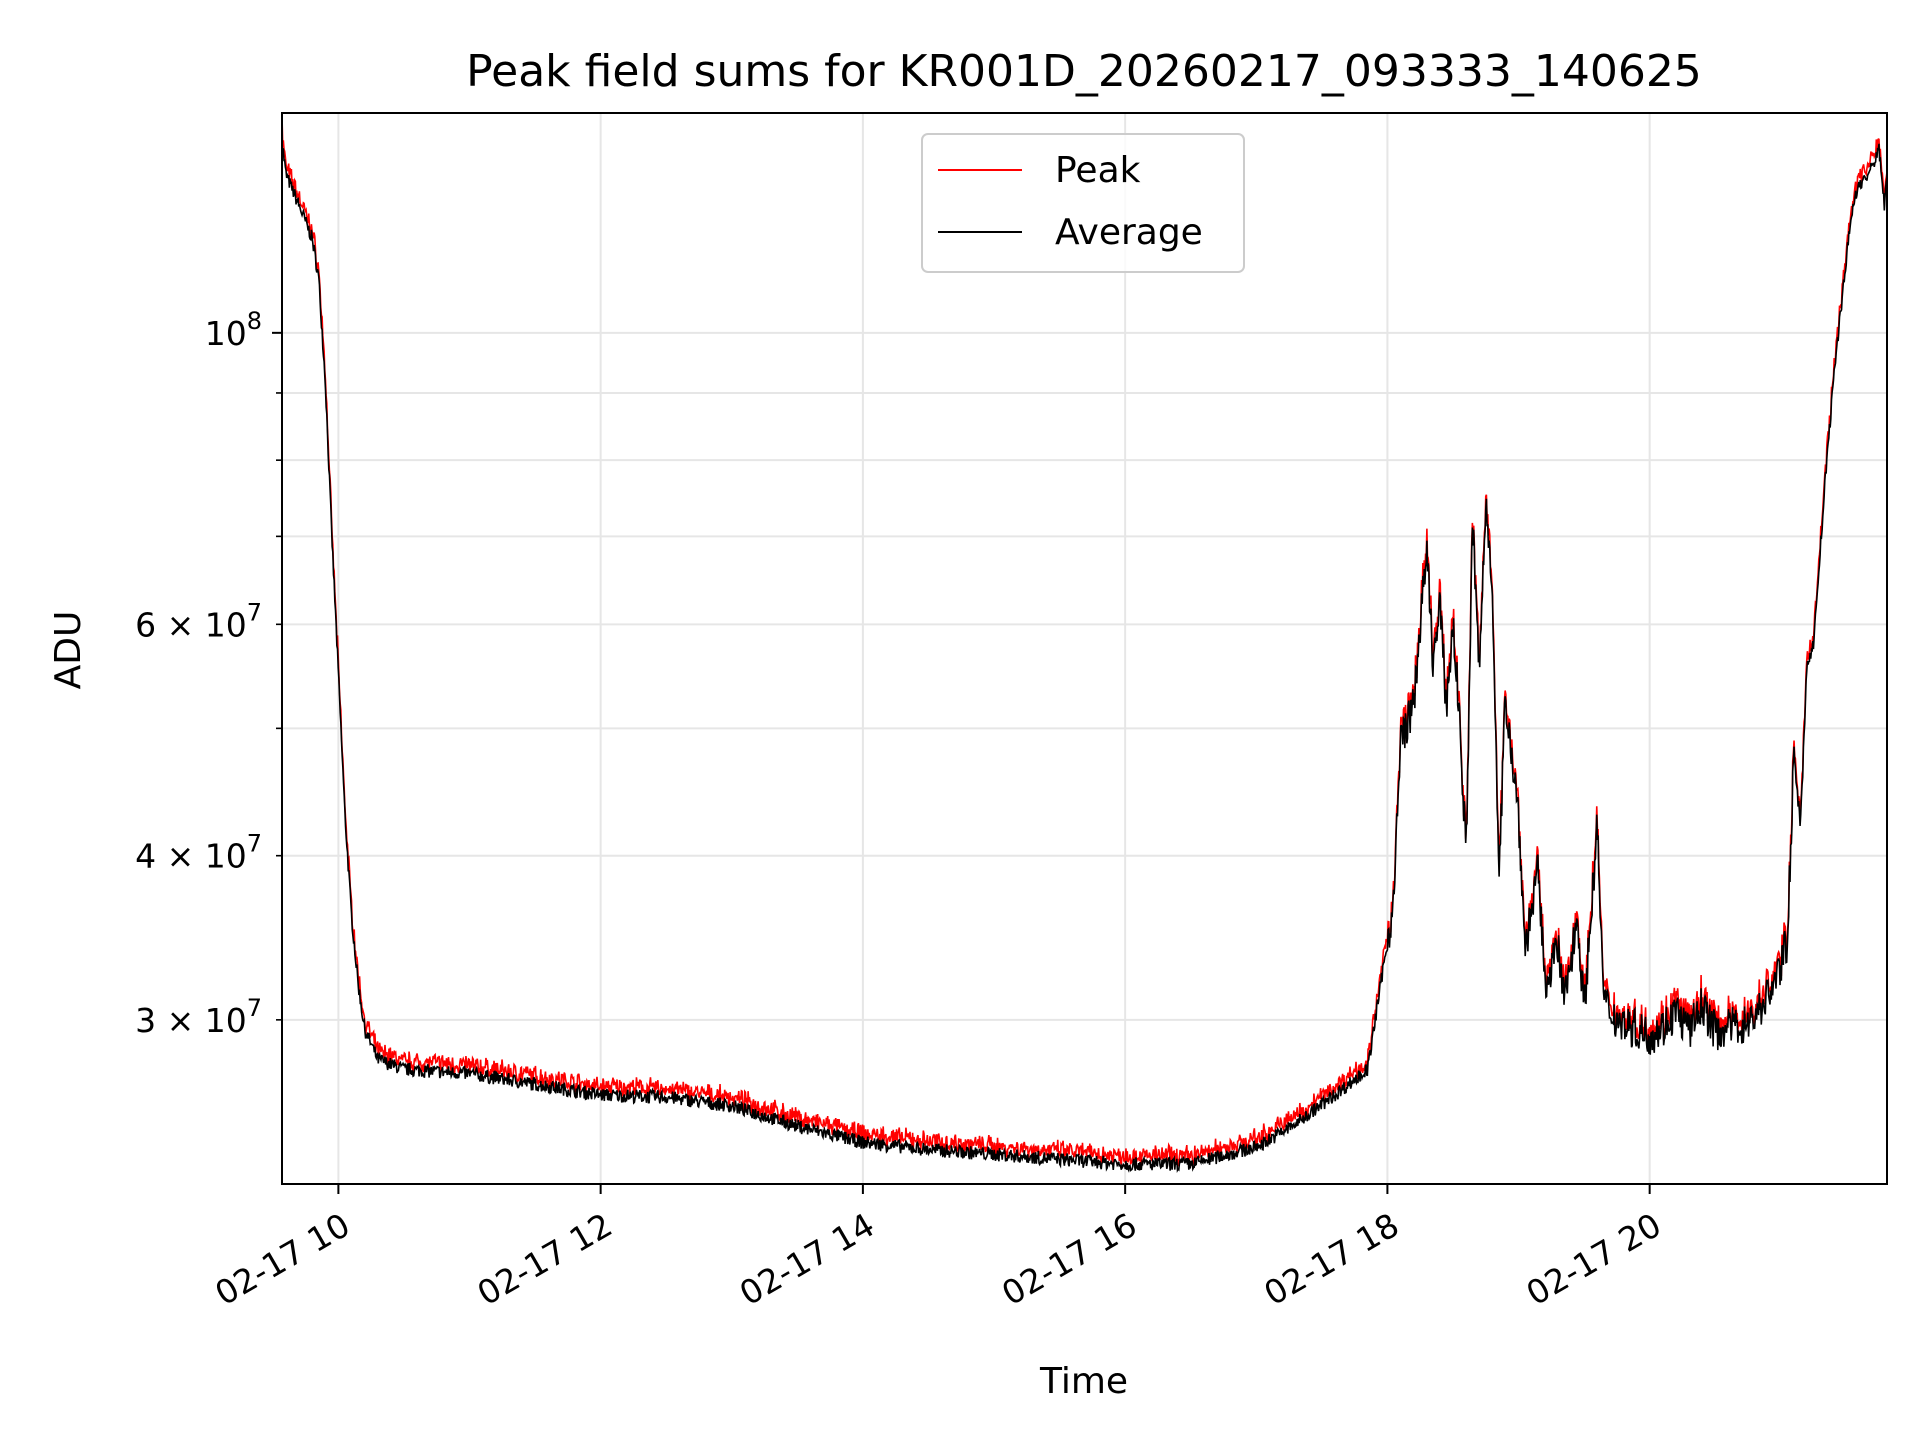 This screenshot has height=1440, width=1920. Describe the element at coordinates (1098, 170) in the screenshot. I see `legend-label-peak: Peak` at that location.